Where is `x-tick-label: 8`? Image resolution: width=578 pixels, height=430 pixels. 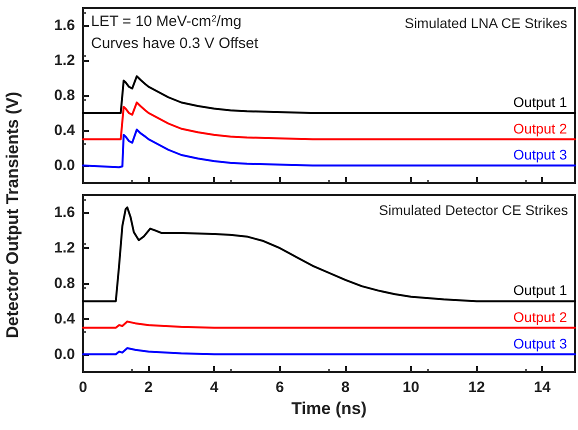 x-tick-label: 8 is located at coordinates (345, 387).